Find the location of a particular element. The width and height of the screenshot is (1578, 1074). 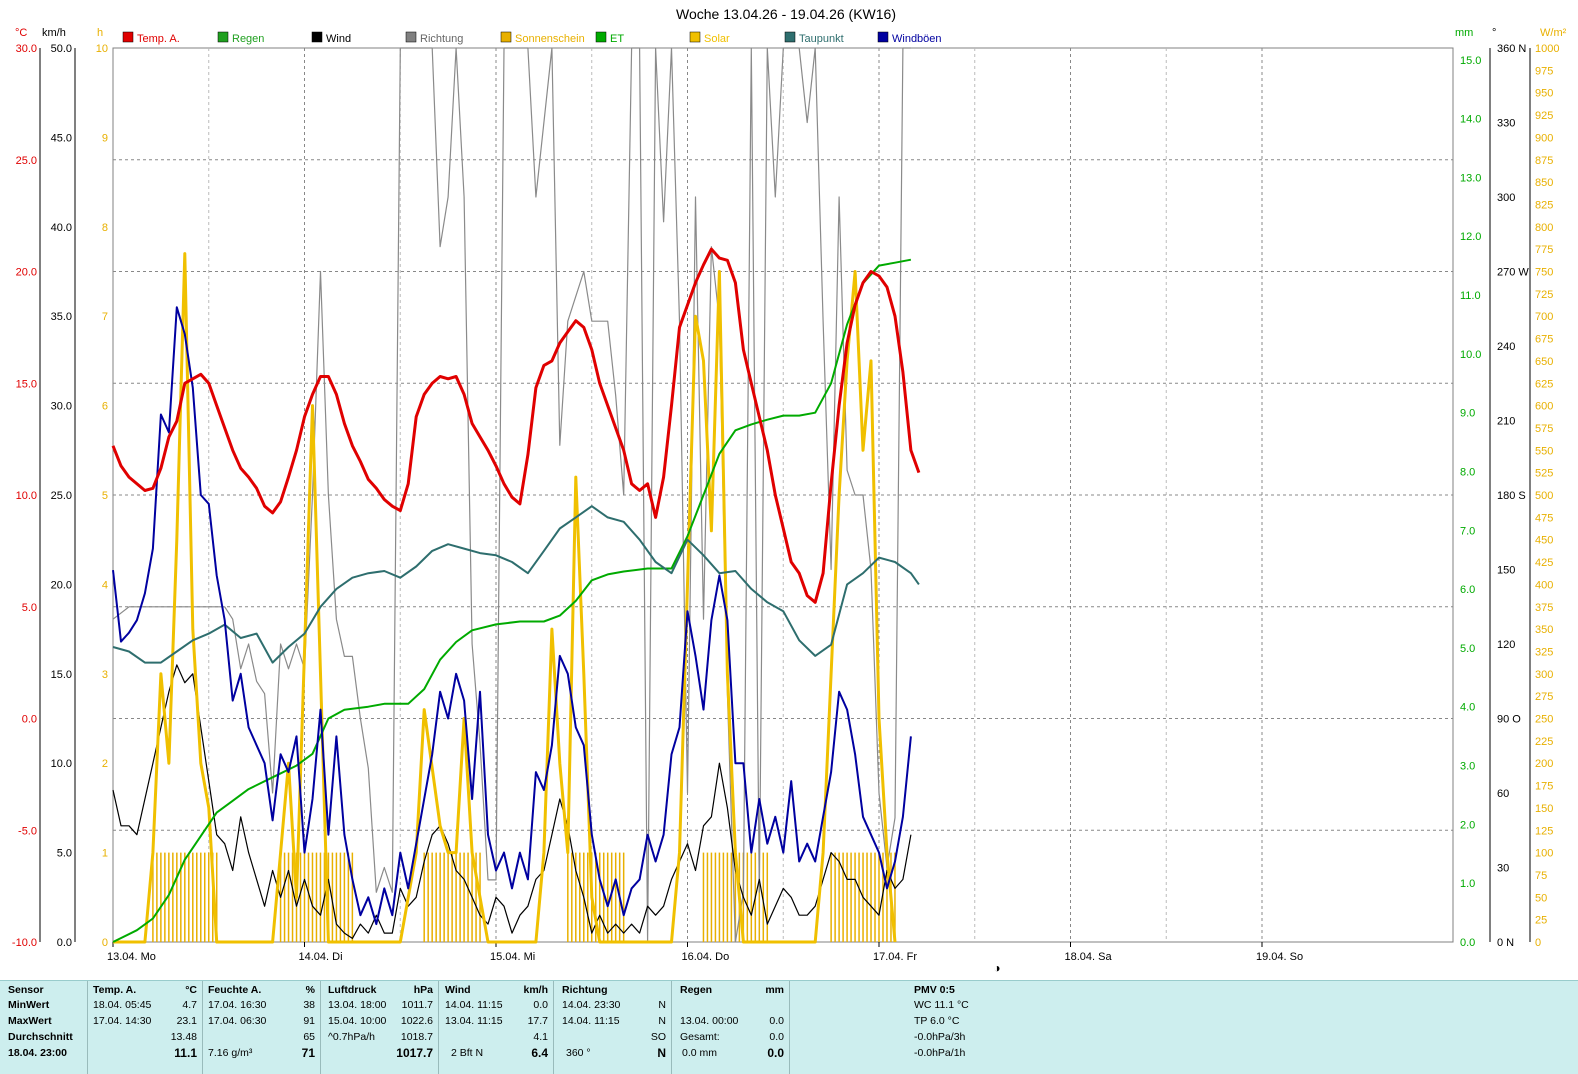

dir-tick-label: 60 is located at coordinates (1503, 794).